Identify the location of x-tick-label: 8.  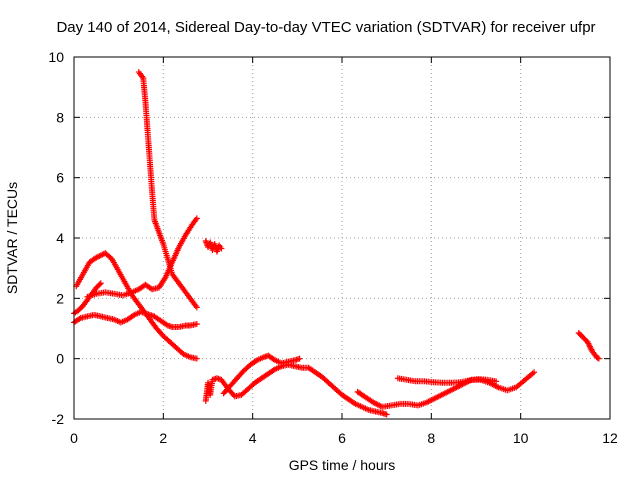
(431, 438).